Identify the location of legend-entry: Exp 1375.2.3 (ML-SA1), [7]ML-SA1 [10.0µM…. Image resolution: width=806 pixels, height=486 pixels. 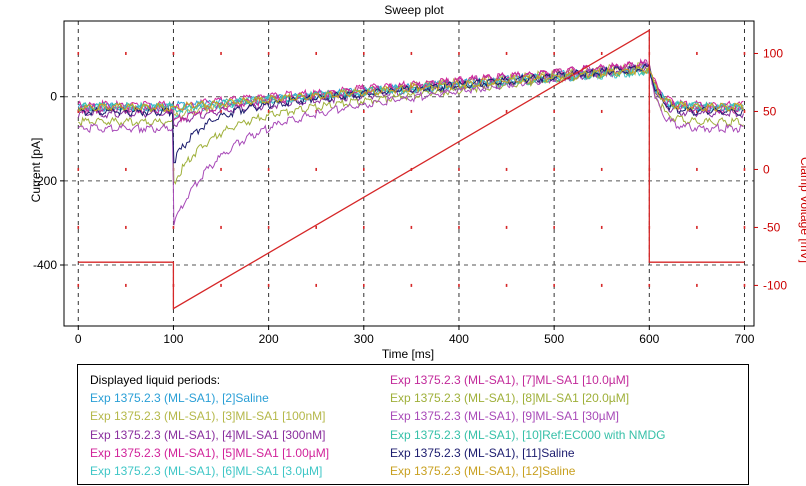
(527, 380).